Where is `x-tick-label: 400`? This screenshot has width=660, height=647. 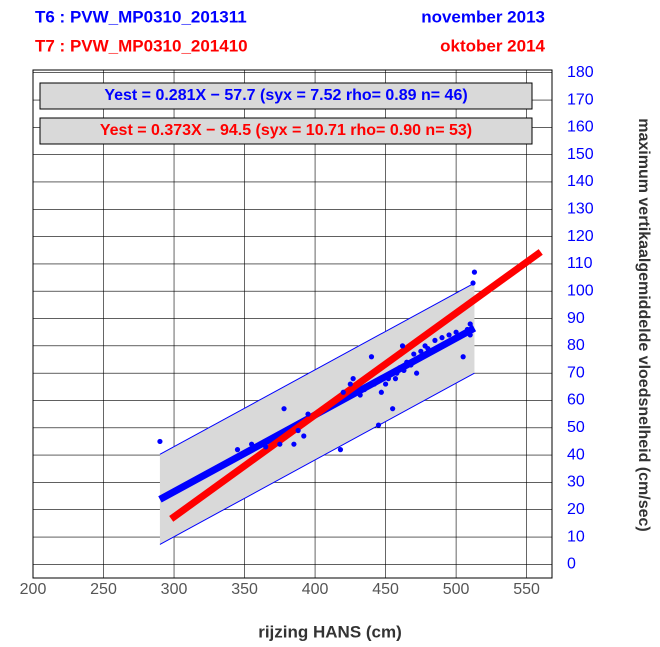 x-tick-label: 400 is located at coordinates (315, 589).